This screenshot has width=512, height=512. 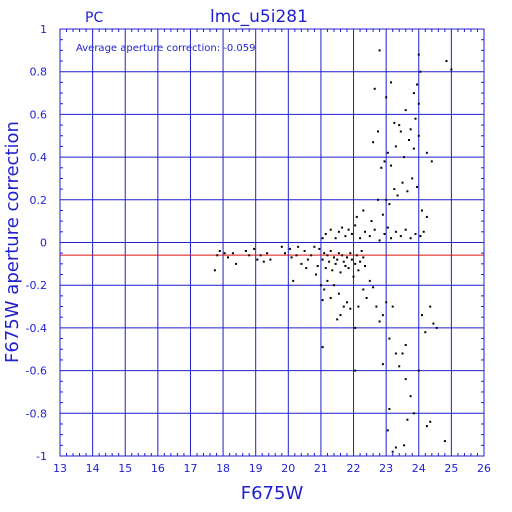 I want to click on x-tick-label: 15, so click(x=125, y=468).